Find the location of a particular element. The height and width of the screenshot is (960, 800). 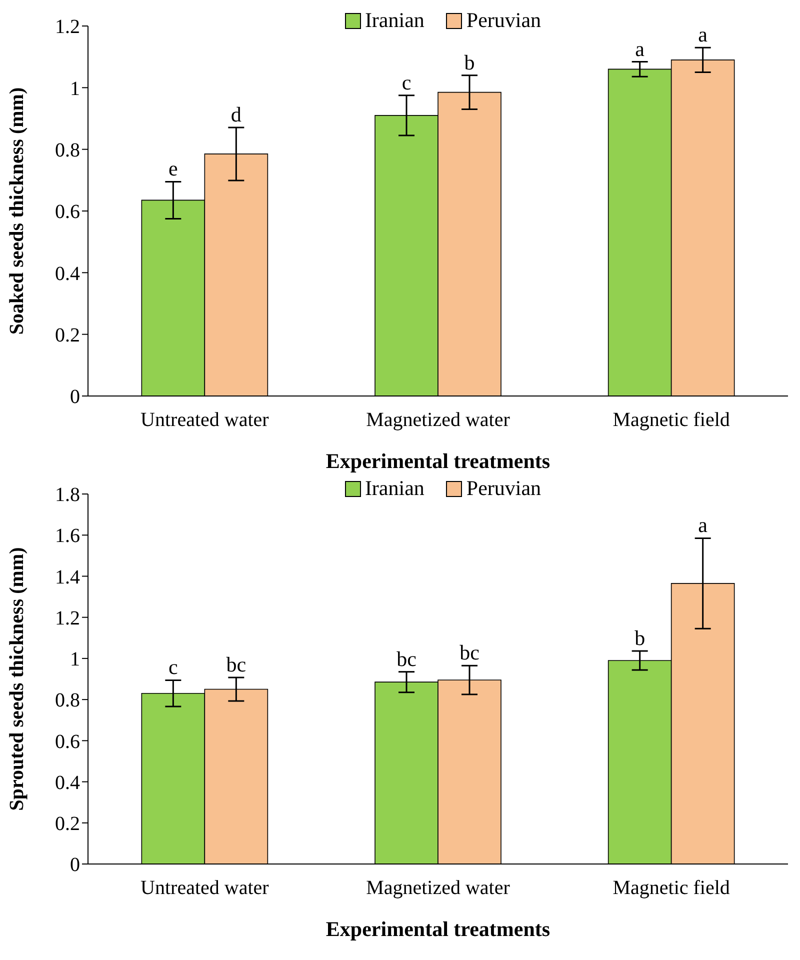

data-label: e is located at coordinates (173, 168).